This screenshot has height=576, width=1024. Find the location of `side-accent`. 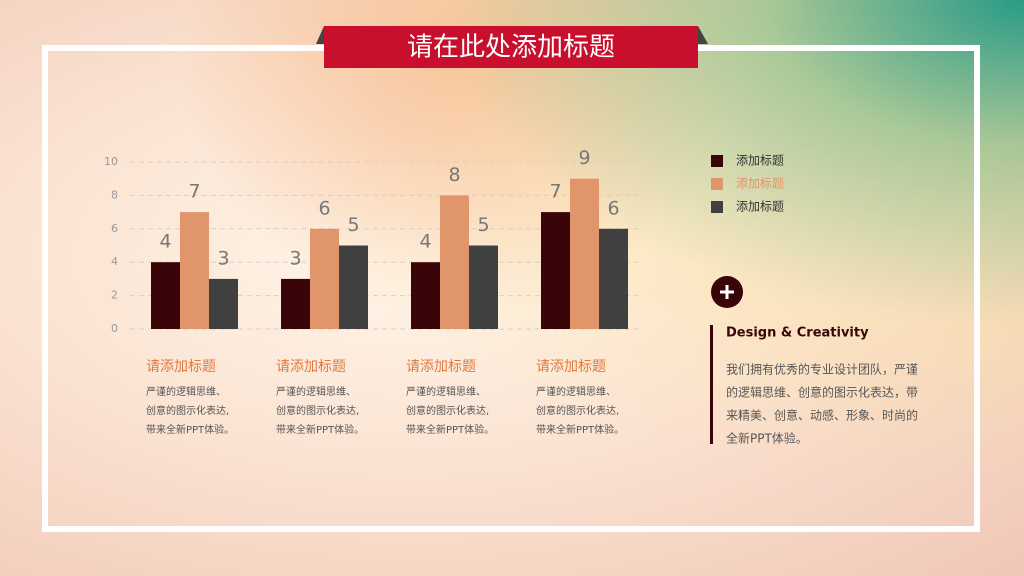

side-accent is located at coordinates (711, 384).